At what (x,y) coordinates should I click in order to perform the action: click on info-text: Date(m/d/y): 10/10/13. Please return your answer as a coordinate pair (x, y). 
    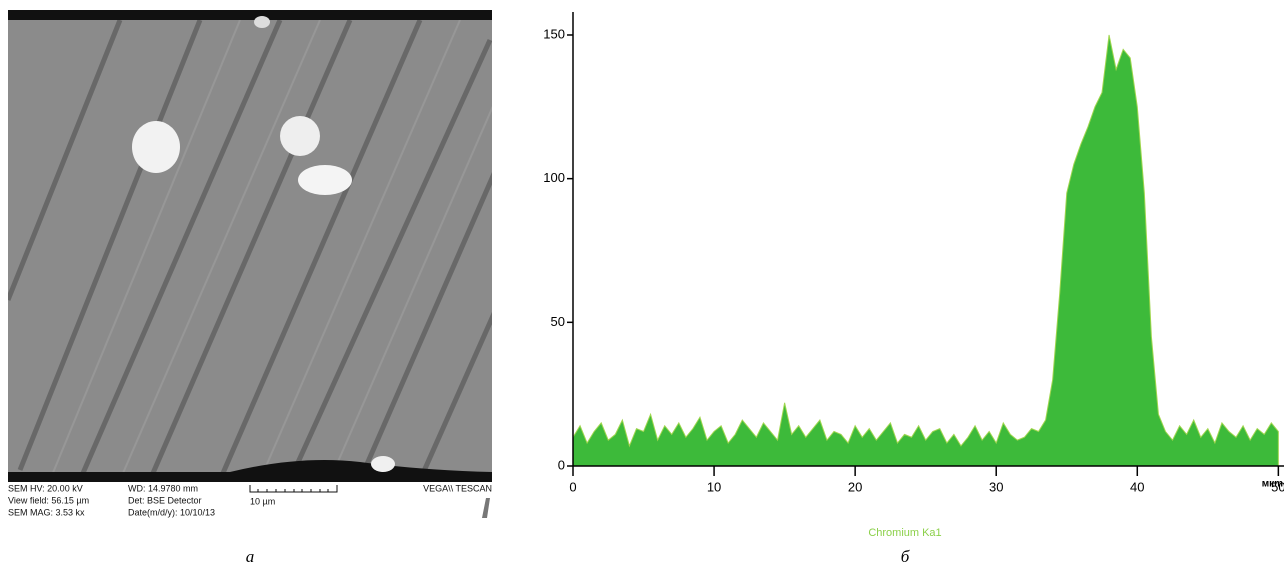
    Looking at the image, I should click on (171, 512).